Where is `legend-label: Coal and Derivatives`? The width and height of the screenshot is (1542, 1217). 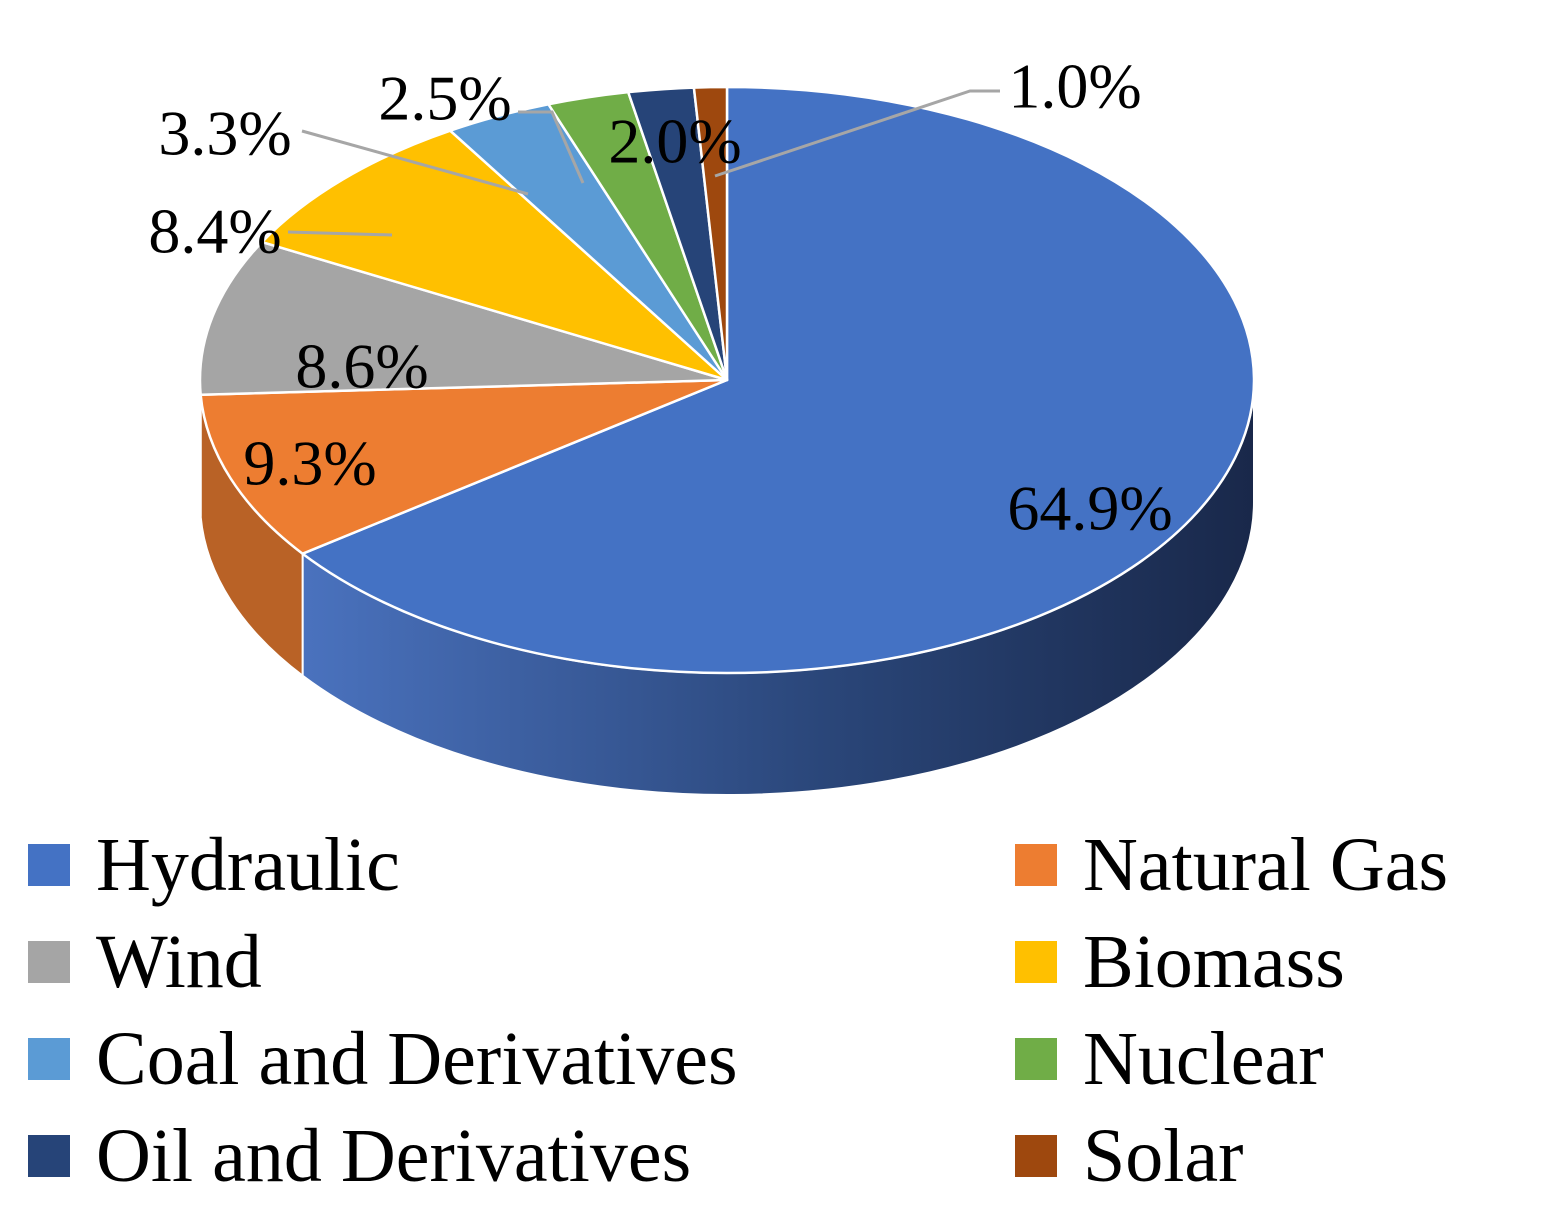 legend-label: Coal and Derivatives is located at coordinates (417, 1059).